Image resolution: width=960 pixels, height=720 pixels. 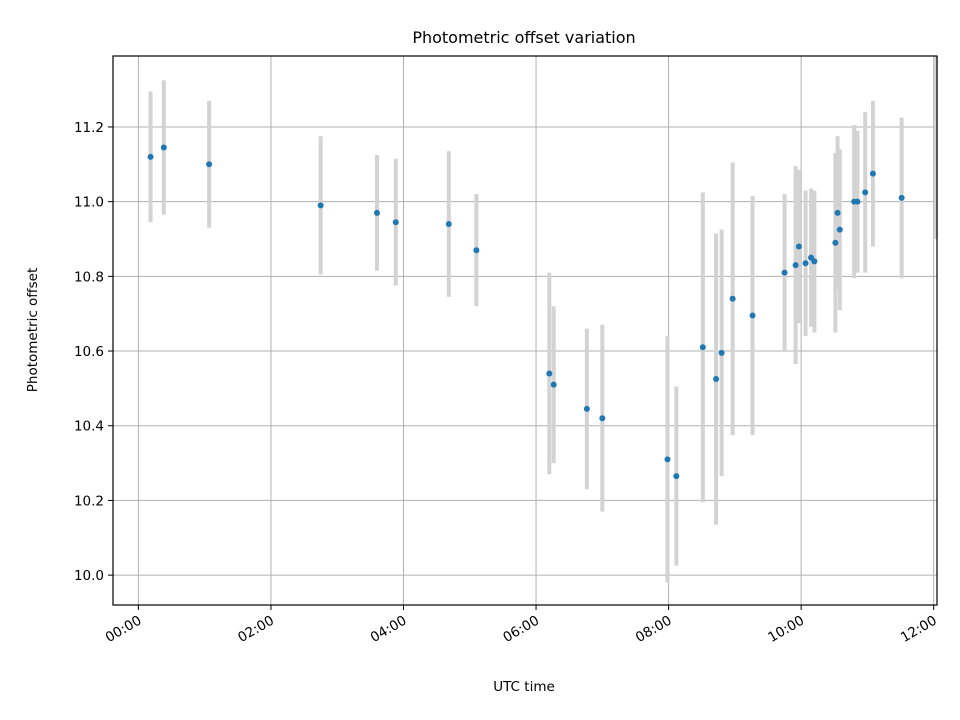 What do you see at coordinates (89, 576) in the screenshot?
I see `y-tick-label: 10.0` at bounding box center [89, 576].